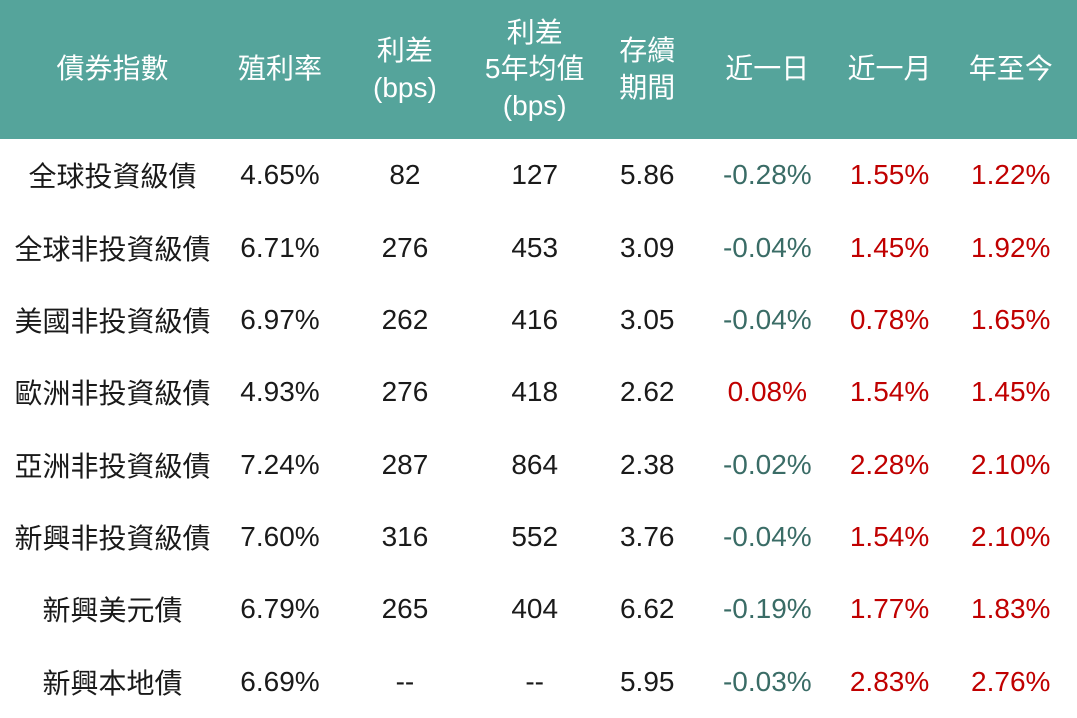  I want to click on change-1d-cell: -0.19%, so click(767, 609).